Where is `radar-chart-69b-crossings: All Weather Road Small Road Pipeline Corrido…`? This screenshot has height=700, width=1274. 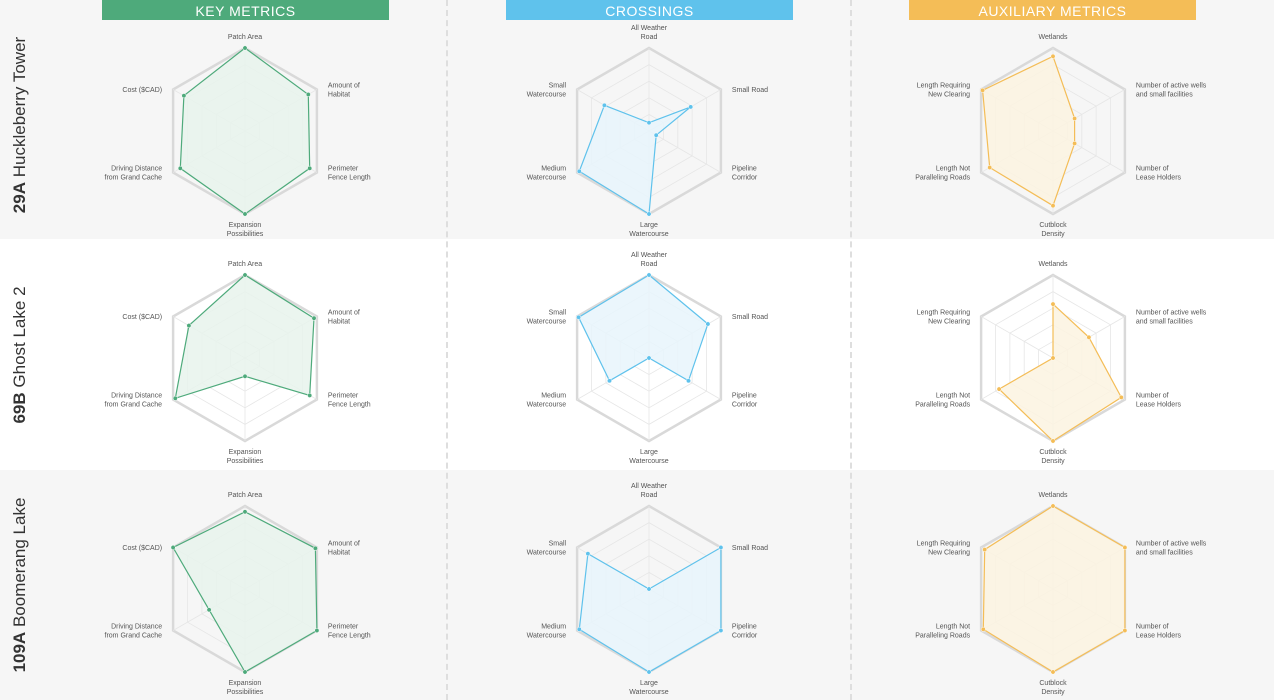 radar-chart-69b-crossings: All Weather Road Small Road Pipeline Corrido… is located at coordinates (648, 358).